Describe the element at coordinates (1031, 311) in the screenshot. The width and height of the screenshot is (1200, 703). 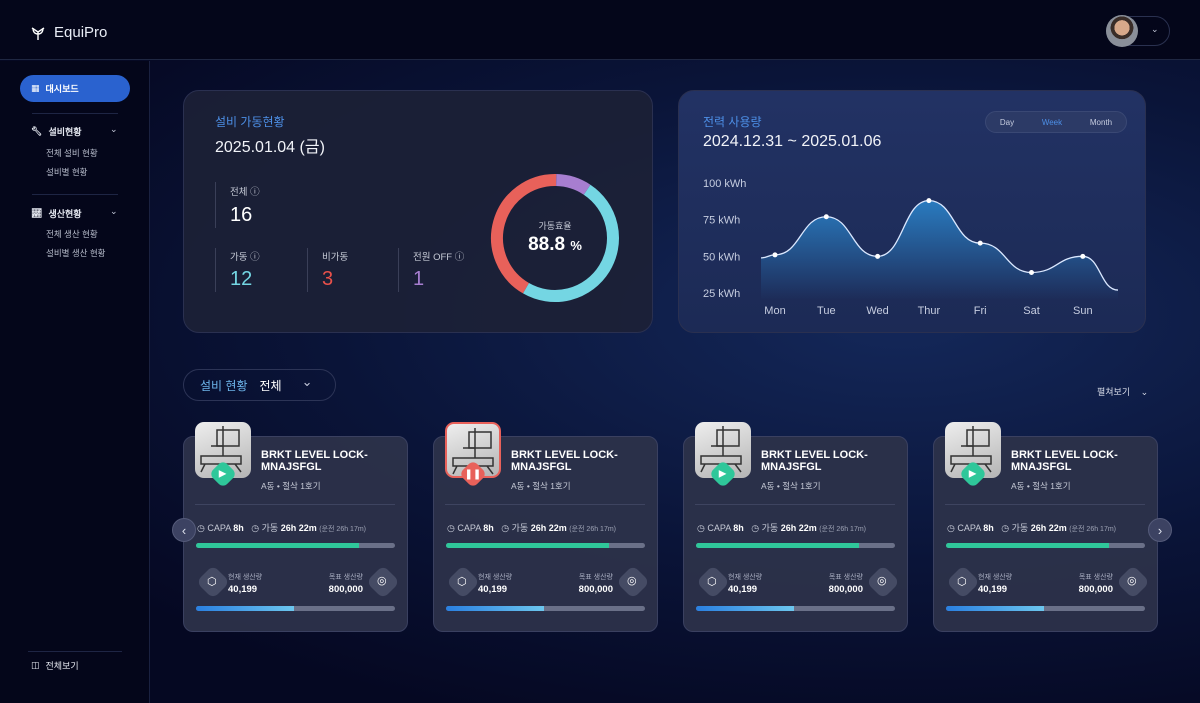
I see `x-tick-label: Sat` at that location.